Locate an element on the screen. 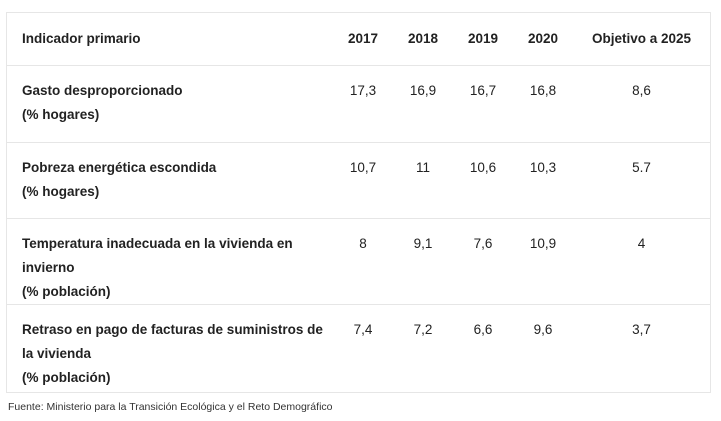  header-2018: 2018 is located at coordinates (423, 39).